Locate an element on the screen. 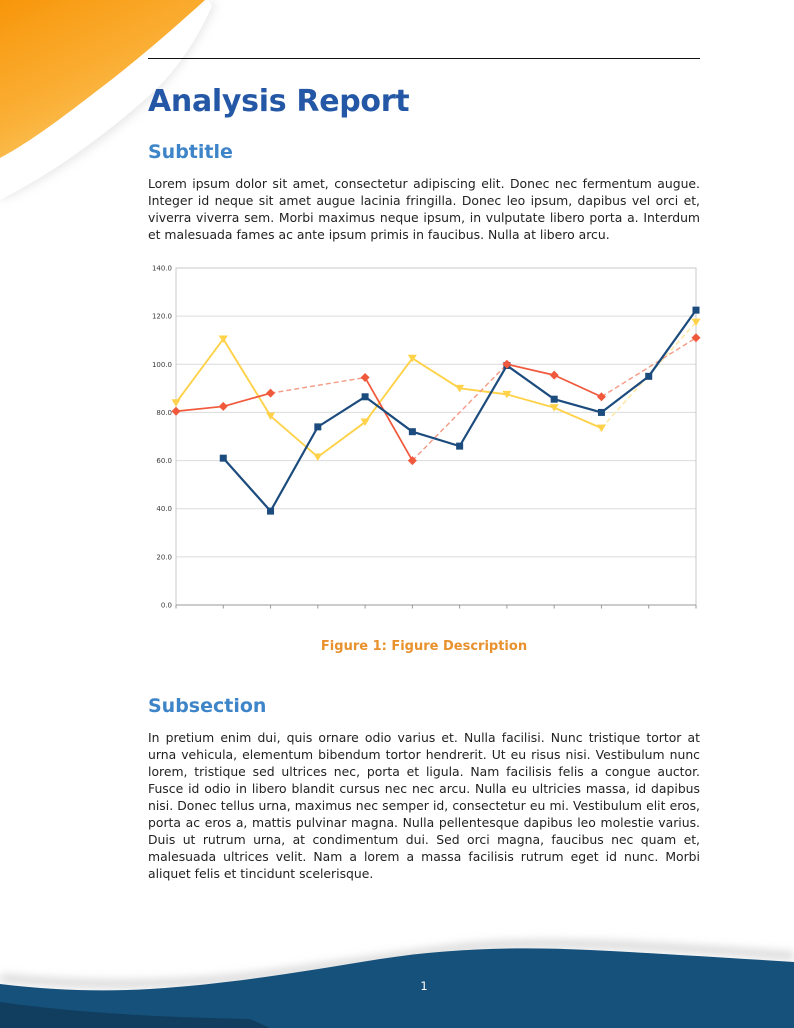  footer-wave-dark is located at coordinates (135, 1015).